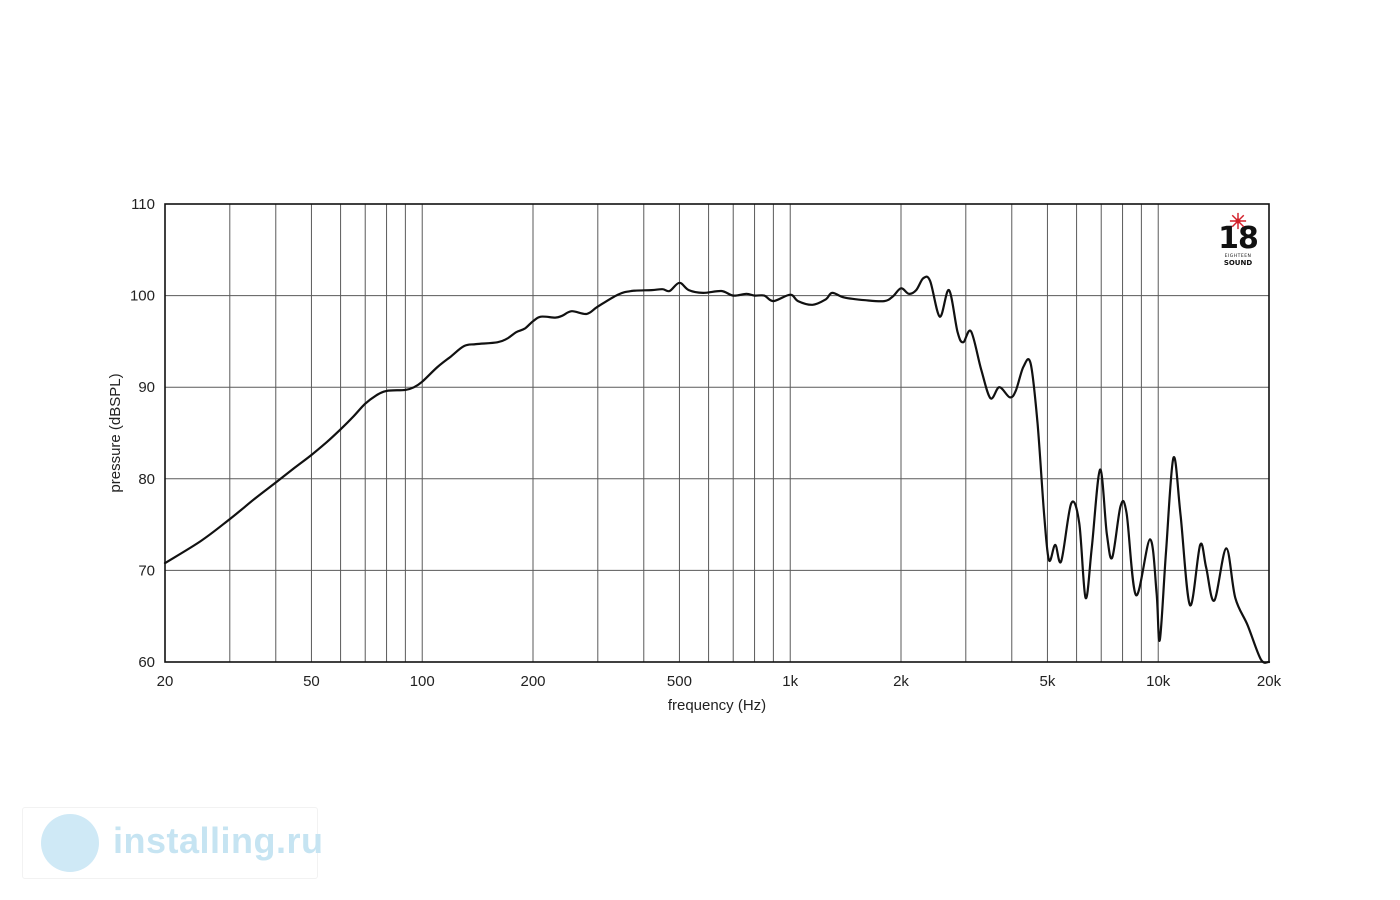 This screenshot has height=900, width=1400. Describe the element at coordinates (311, 681) in the screenshot. I see `x-tick-label: 50` at that location.